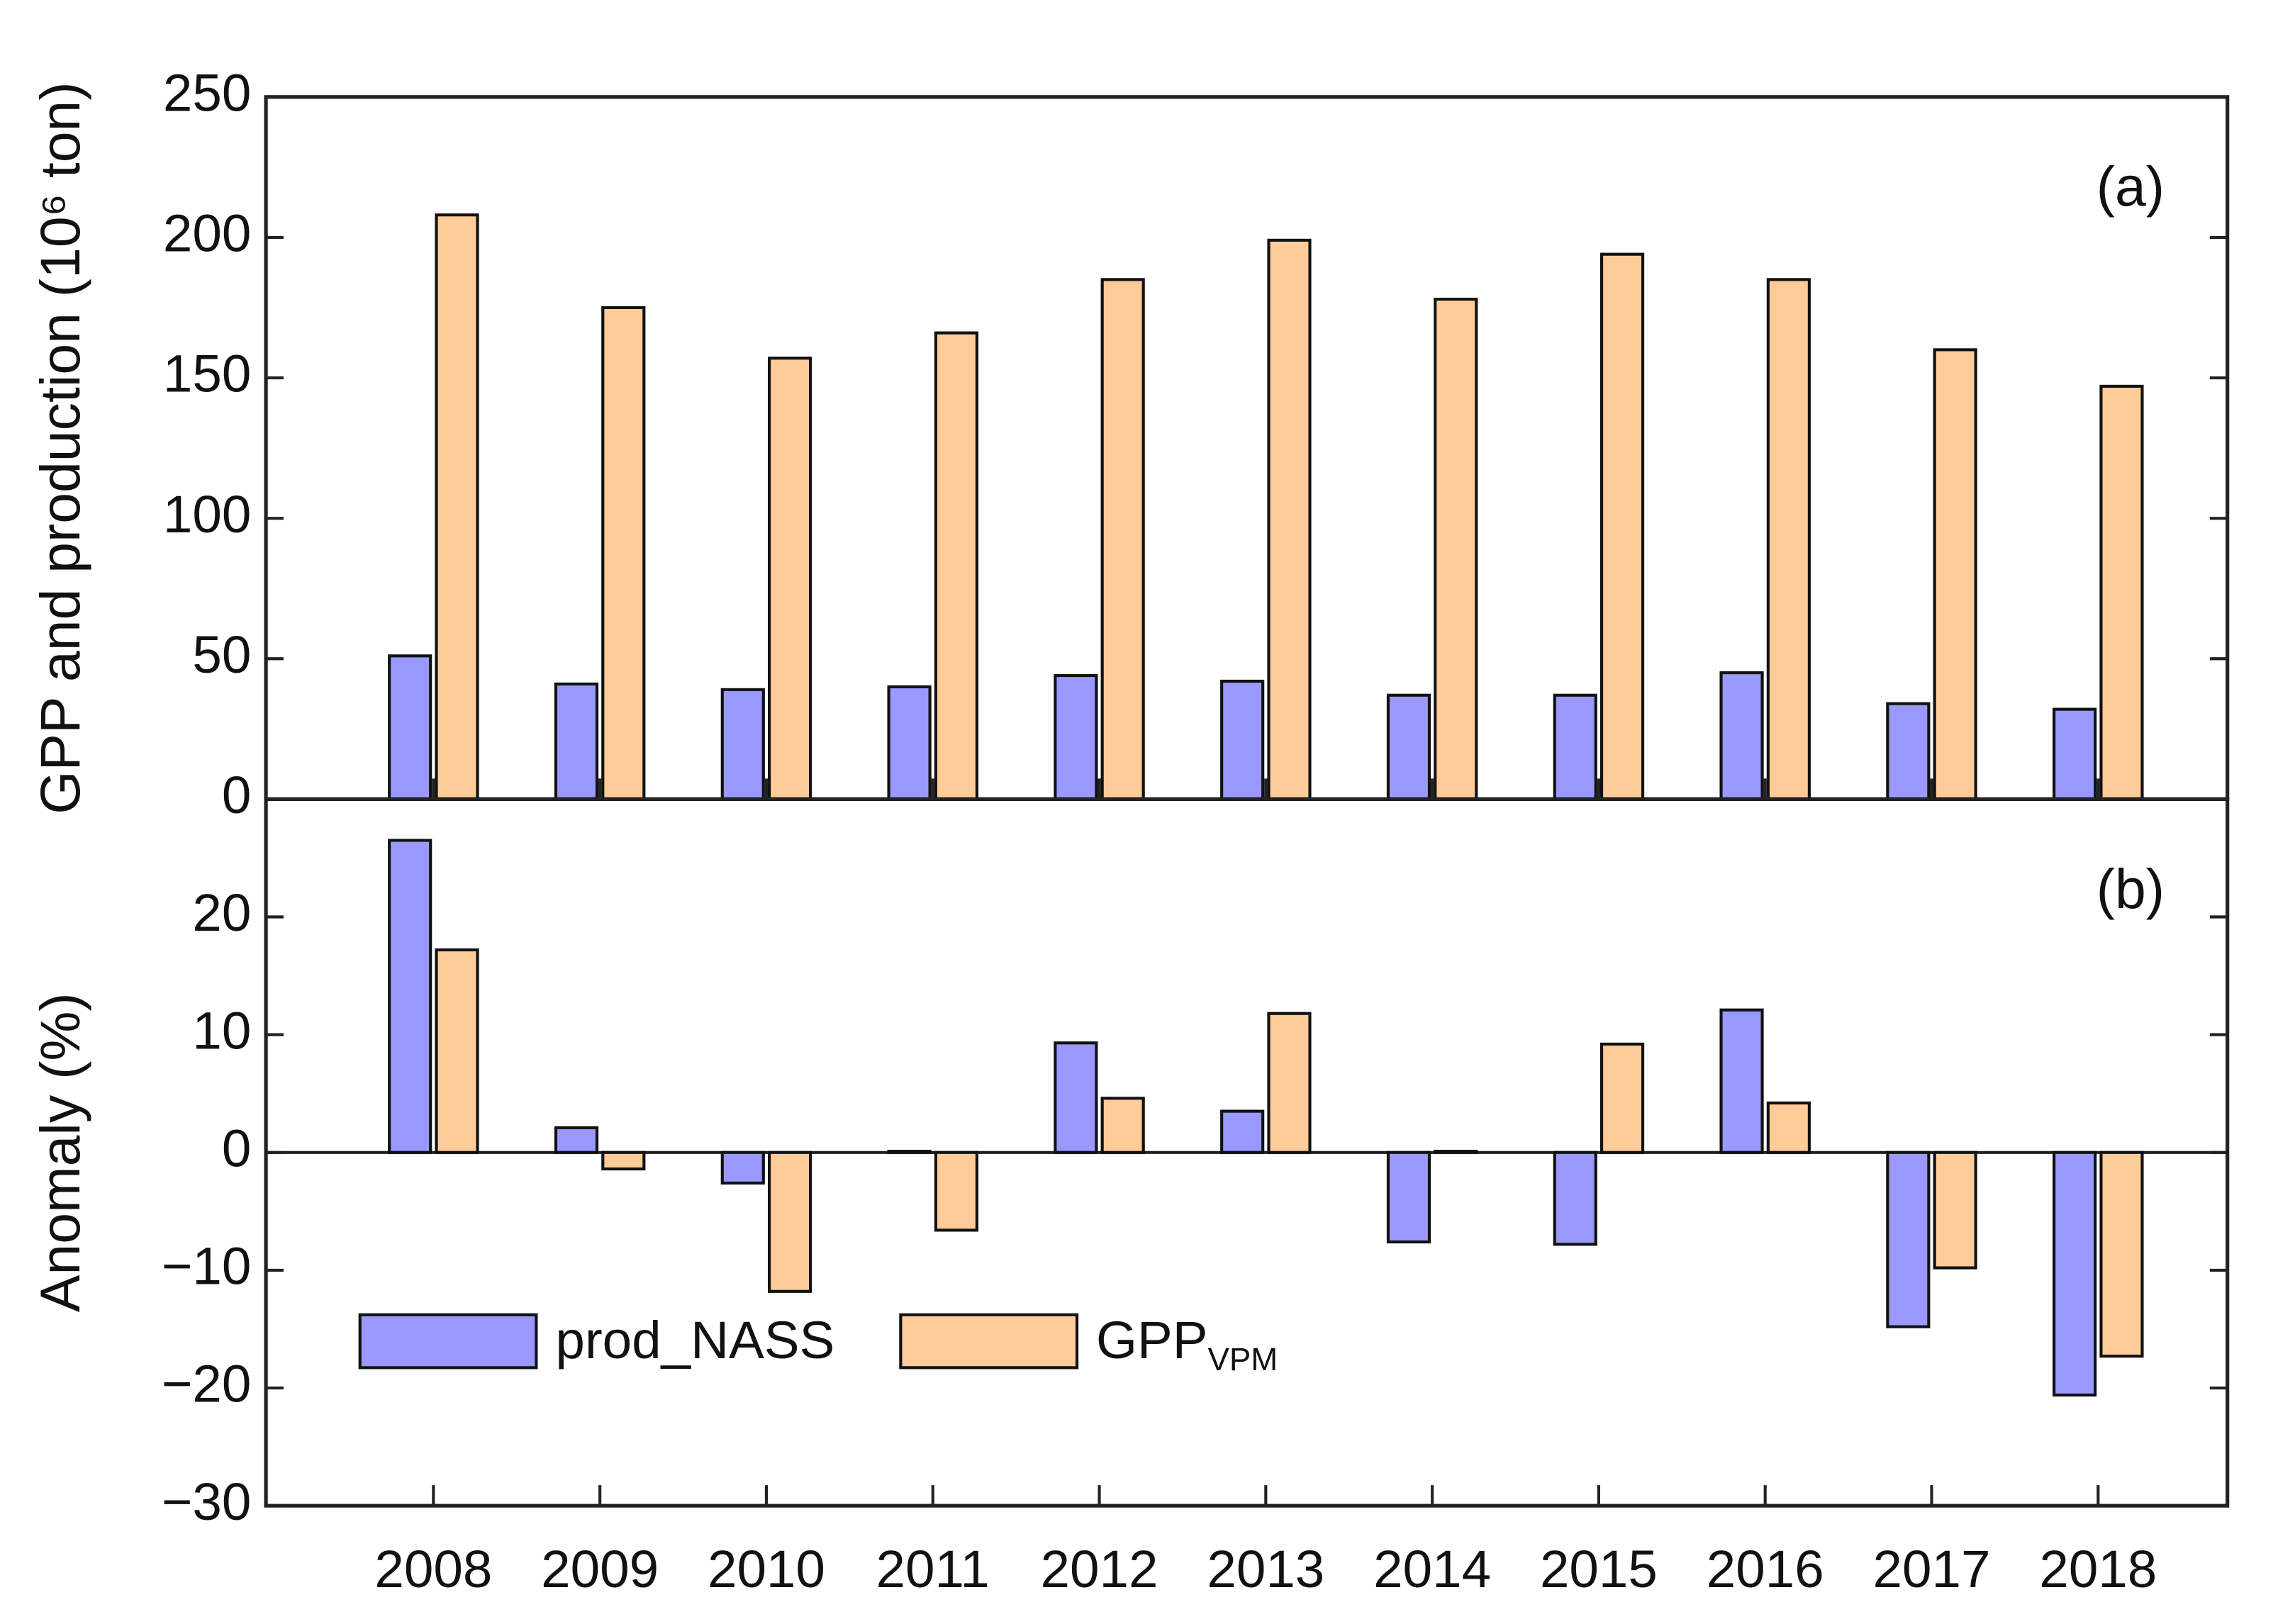 The image size is (2295, 1624). Describe the element at coordinates (1599, 1569) in the screenshot. I see `x-tick-label: 2015` at that location.